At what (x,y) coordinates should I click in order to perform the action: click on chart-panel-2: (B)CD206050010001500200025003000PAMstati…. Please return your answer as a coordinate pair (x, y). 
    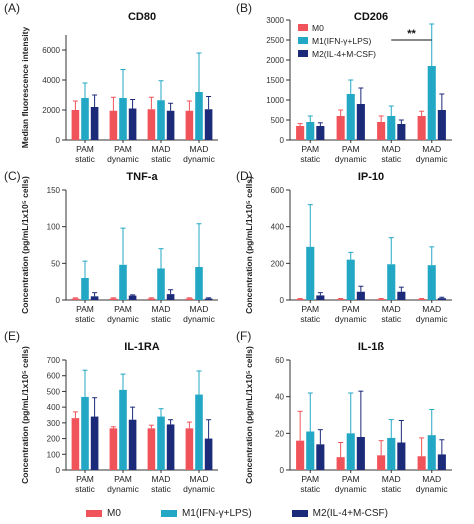
    Looking at the image, I should click on (344, 82).